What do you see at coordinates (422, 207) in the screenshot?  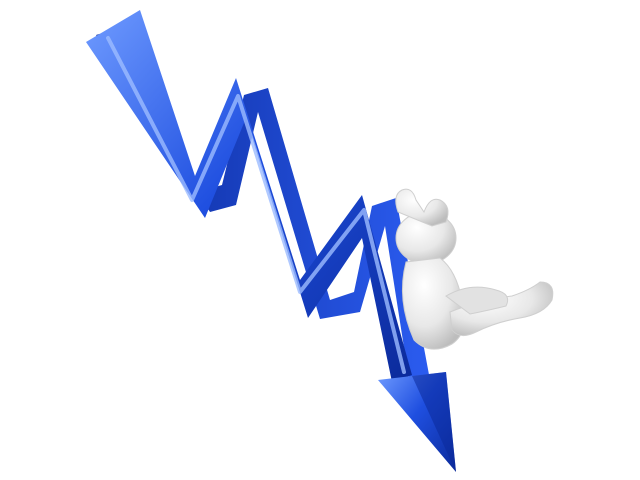 I see `figure-arms` at bounding box center [422, 207].